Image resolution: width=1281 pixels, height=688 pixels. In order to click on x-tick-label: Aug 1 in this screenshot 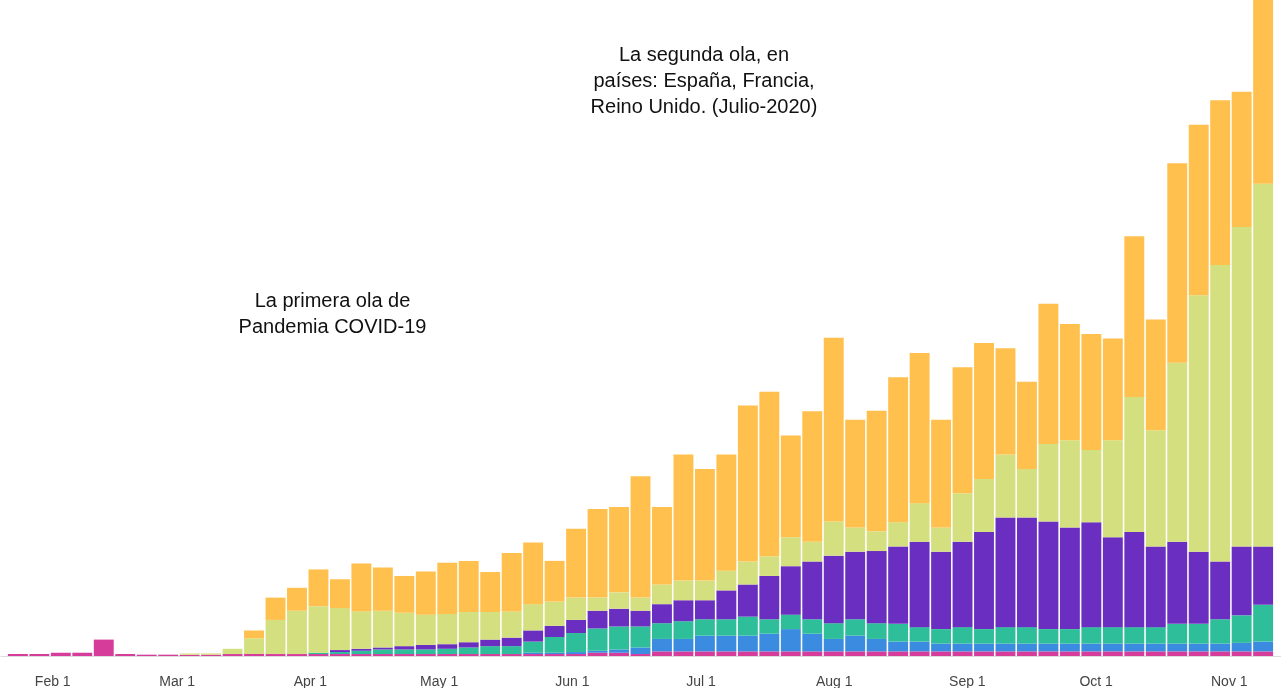, I will do `click(834, 680)`.